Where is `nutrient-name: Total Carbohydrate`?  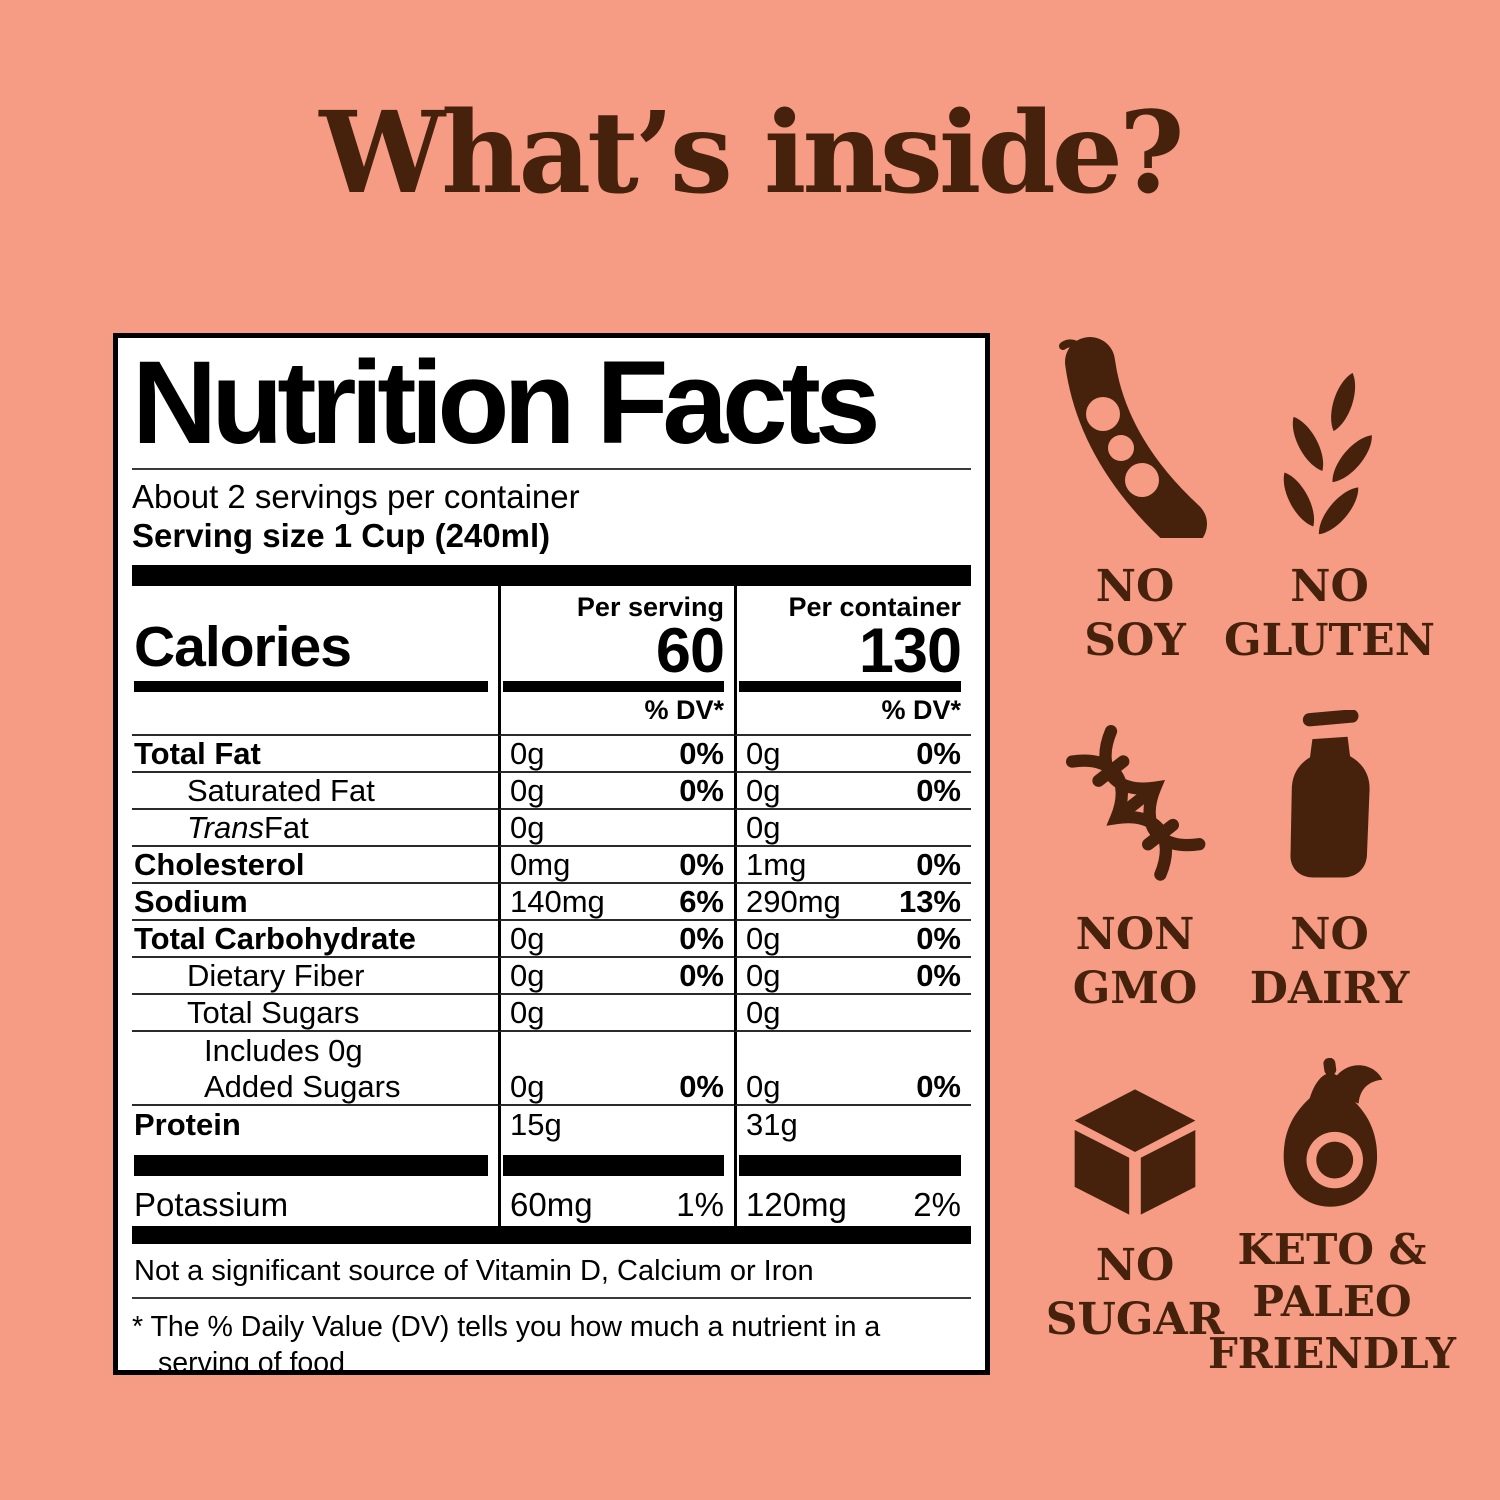 nutrient-name: Total Carbohydrate is located at coordinates (315, 939).